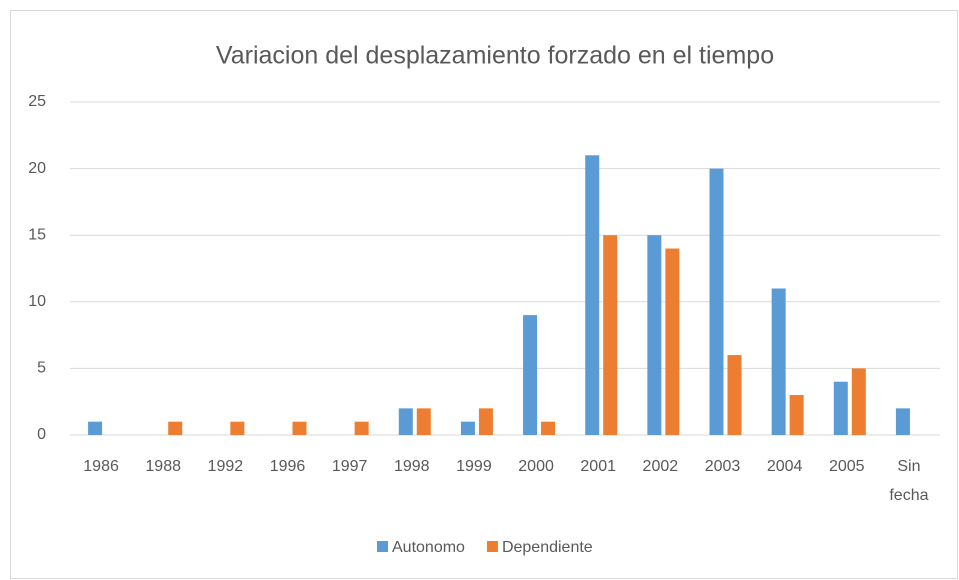  I want to click on x-tick-label: 1988, so click(163, 466).